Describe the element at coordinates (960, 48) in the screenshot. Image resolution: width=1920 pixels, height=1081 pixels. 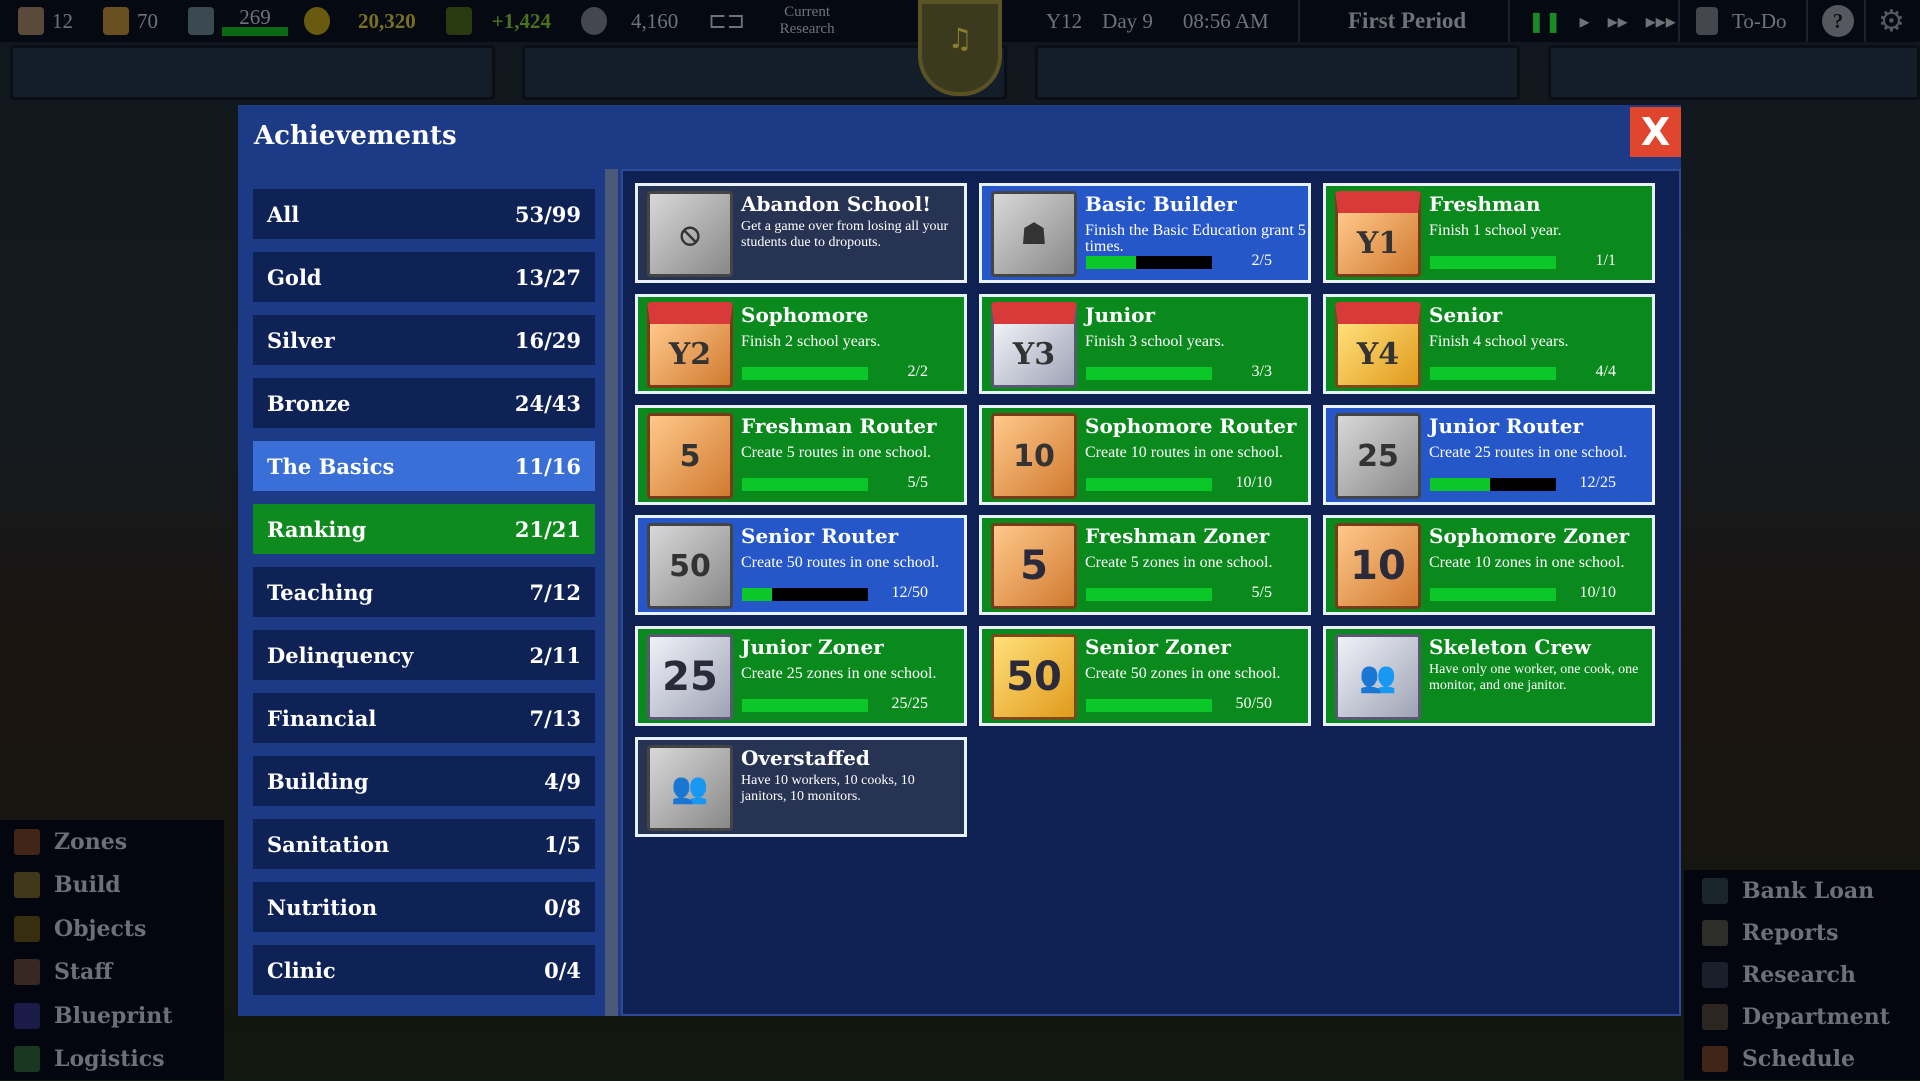
I see `school-crest-logo: ♫` at that location.